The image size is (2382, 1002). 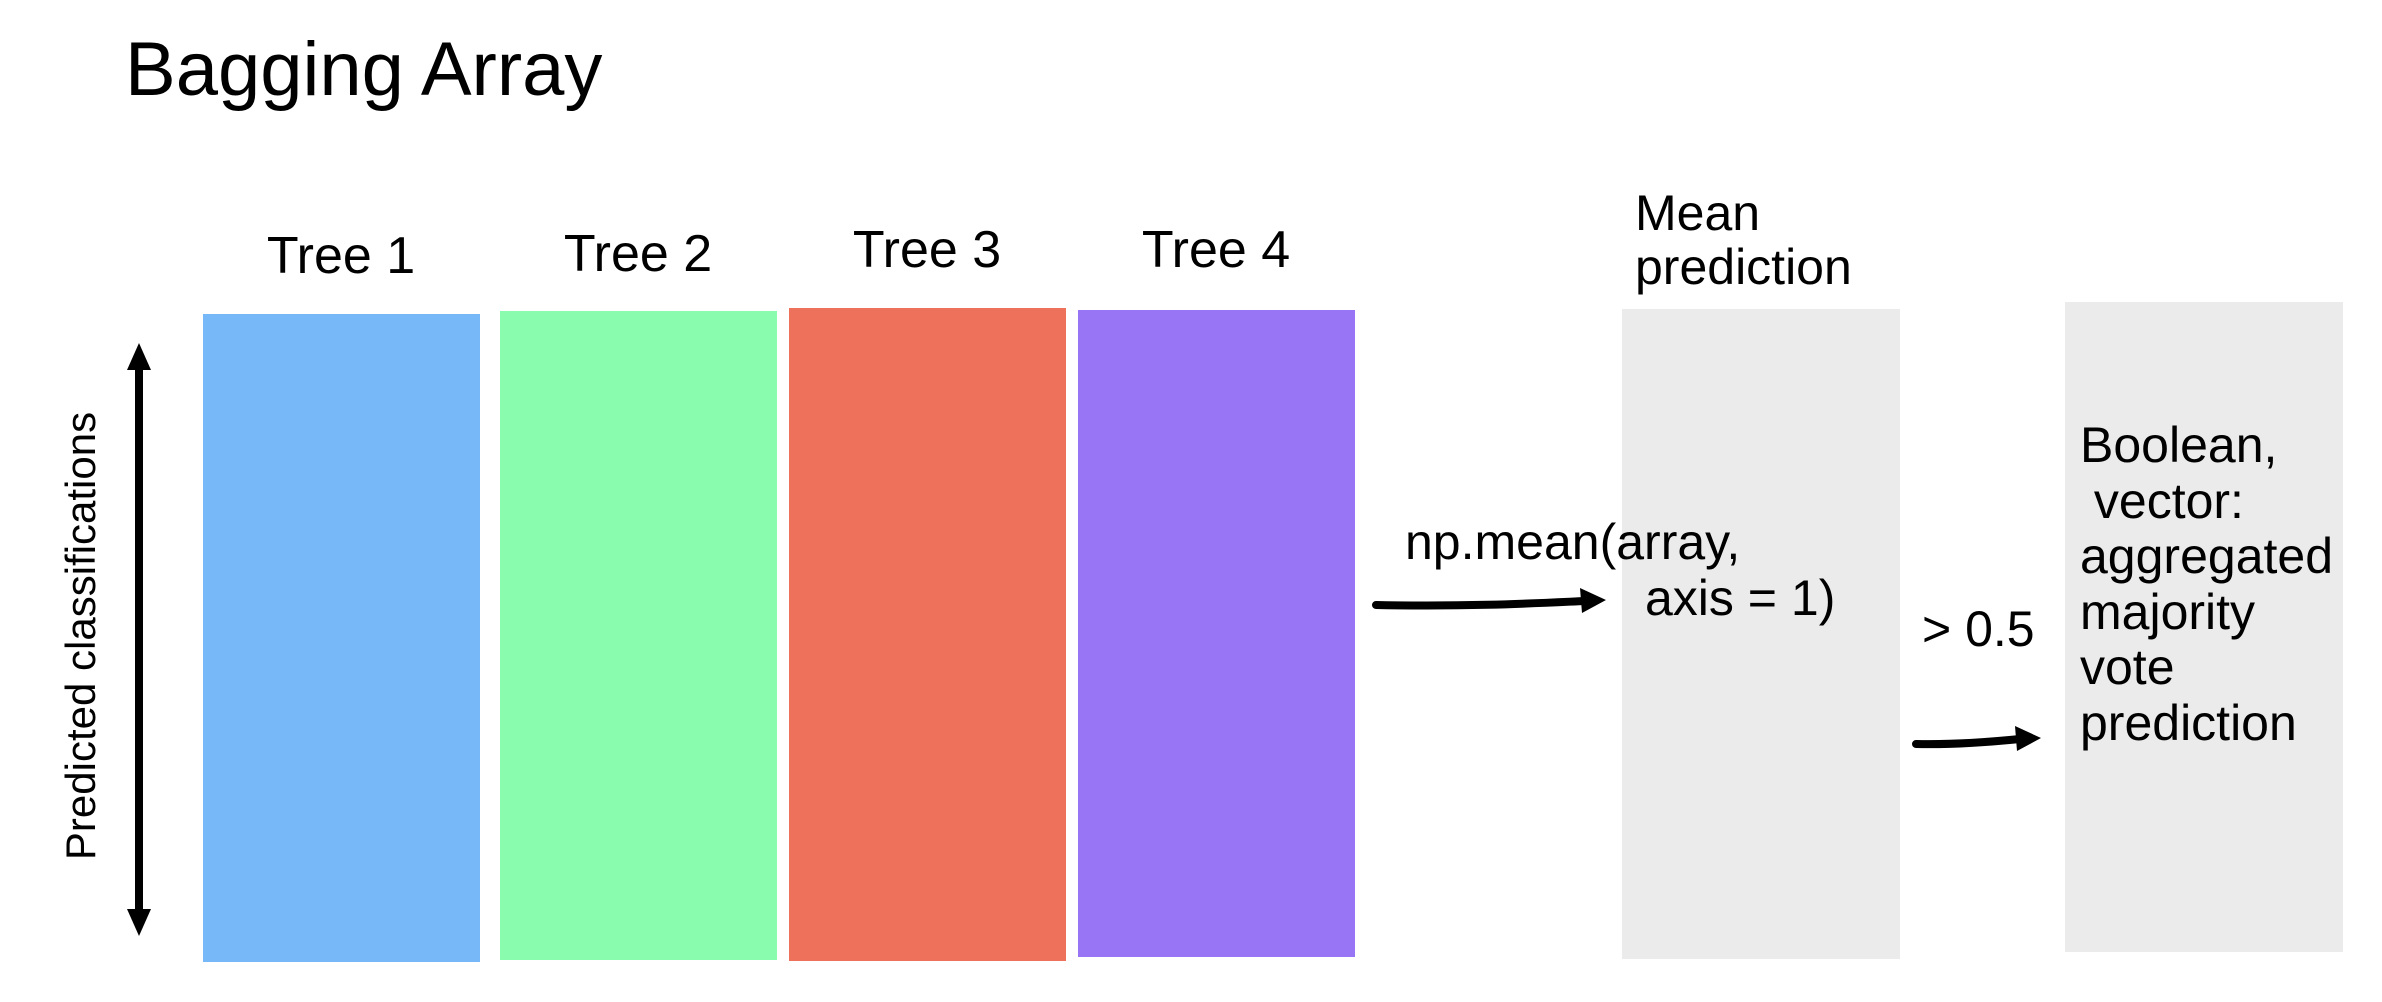 What do you see at coordinates (2168, 611) in the screenshot?
I see `result-line-4: majority` at bounding box center [2168, 611].